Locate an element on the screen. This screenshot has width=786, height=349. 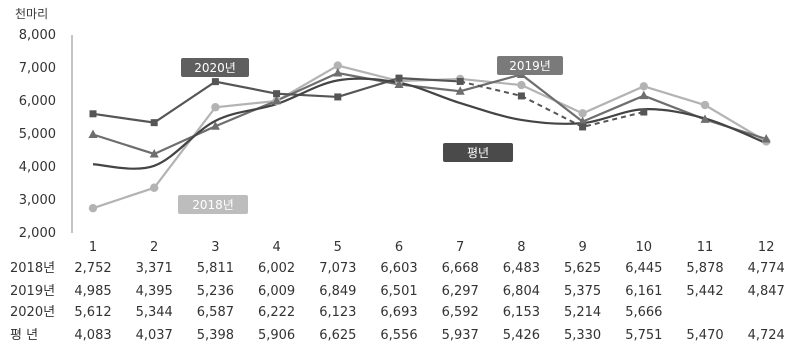
annotation-label: 평년 is located at coordinates (478, 153).